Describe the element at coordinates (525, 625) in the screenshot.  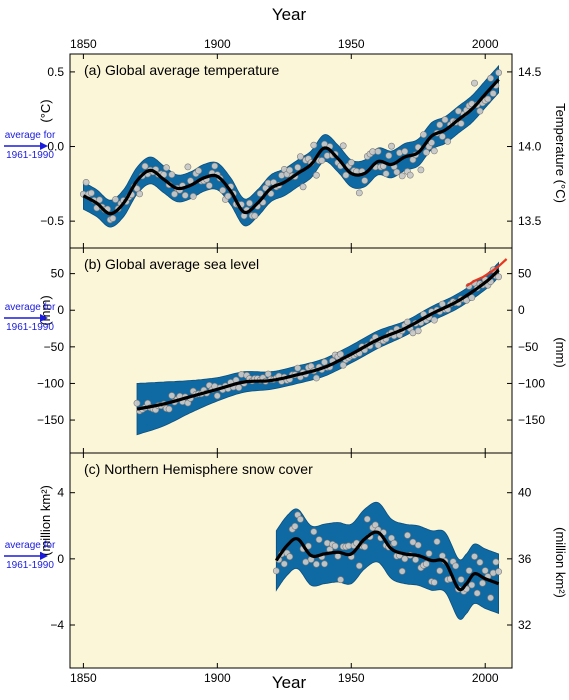
I see `y-right-tick-label: 32` at that location.